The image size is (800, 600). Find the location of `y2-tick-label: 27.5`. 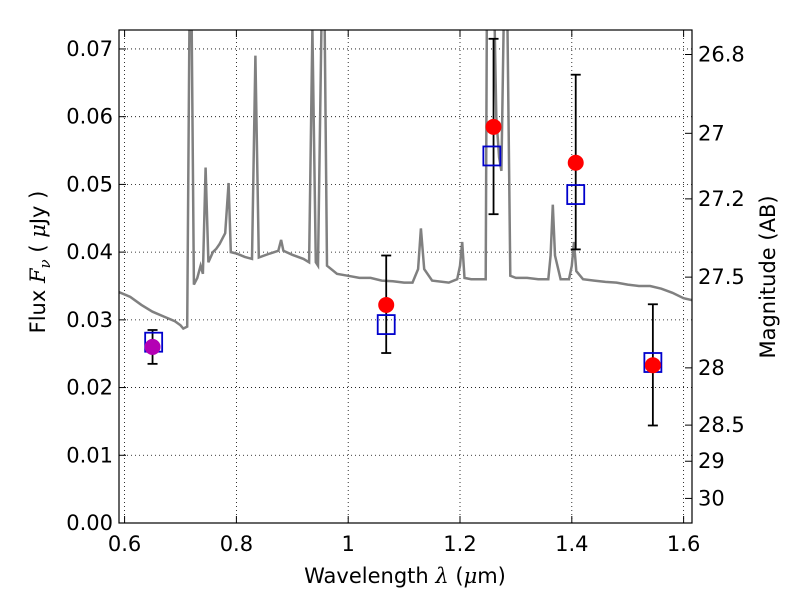

y2-tick-label: 27.5 is located at coordinates (721, 277).